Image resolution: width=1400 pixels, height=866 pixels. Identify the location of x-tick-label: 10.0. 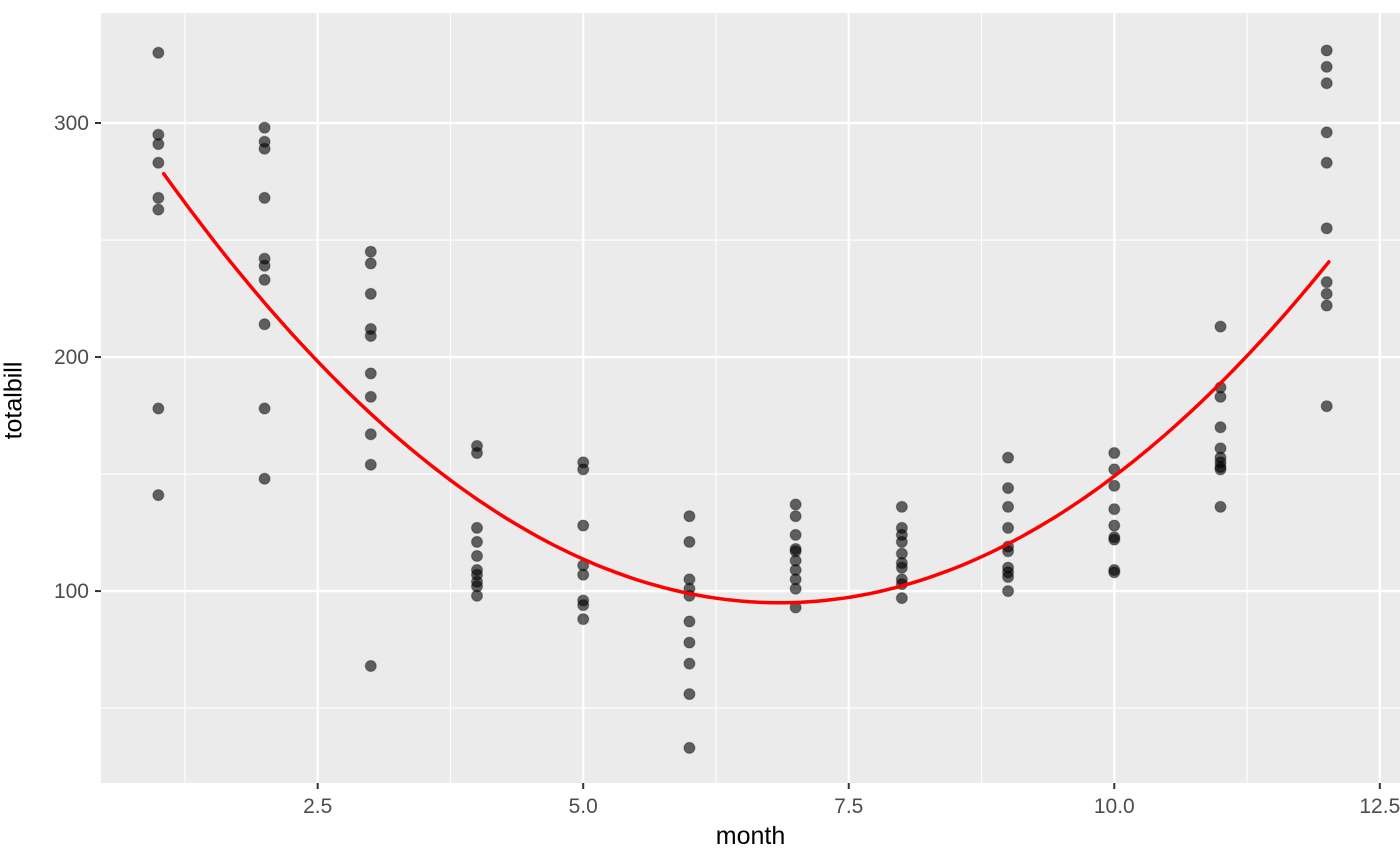
(1114, 806).